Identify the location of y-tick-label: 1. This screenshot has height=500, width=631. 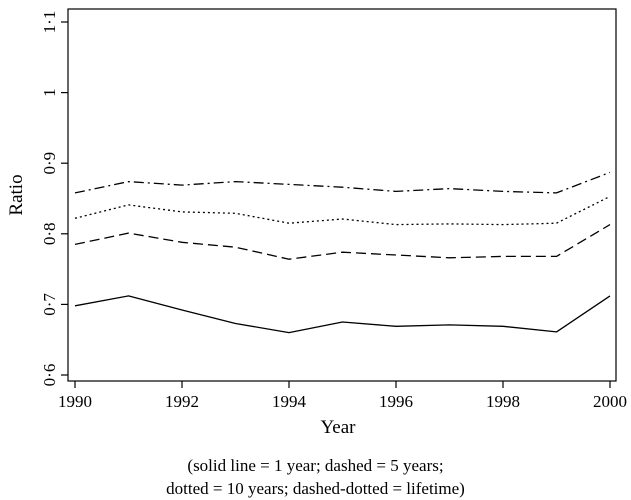
(49, 92).